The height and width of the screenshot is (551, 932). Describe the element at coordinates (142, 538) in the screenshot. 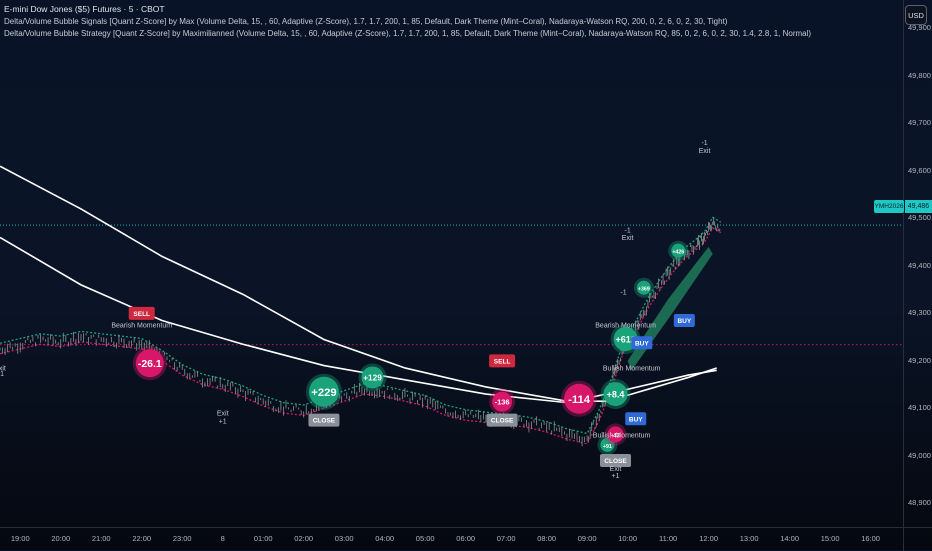

I see `time-tick-label: 22:00` at that location.